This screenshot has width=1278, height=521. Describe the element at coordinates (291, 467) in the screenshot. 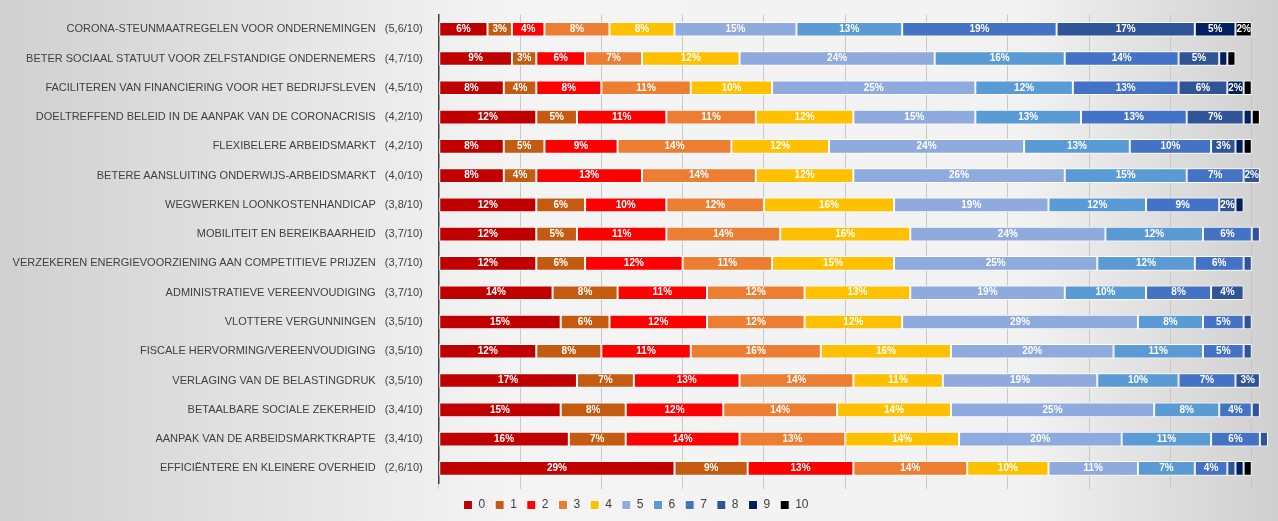

I see `y-tick-label: EFFICIËNTERE EN KLEINERE OVERHEID (2,6/10)` at that location.